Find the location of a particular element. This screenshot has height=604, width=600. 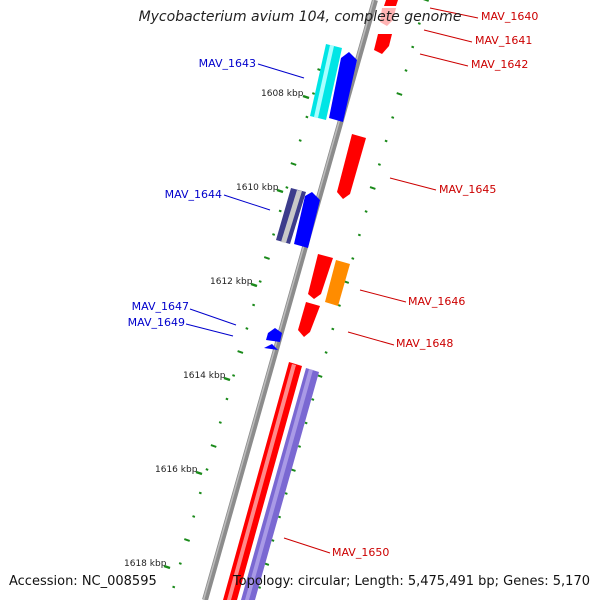

gene-feature-mav-1644-blue is located at coordinates (307, 220).